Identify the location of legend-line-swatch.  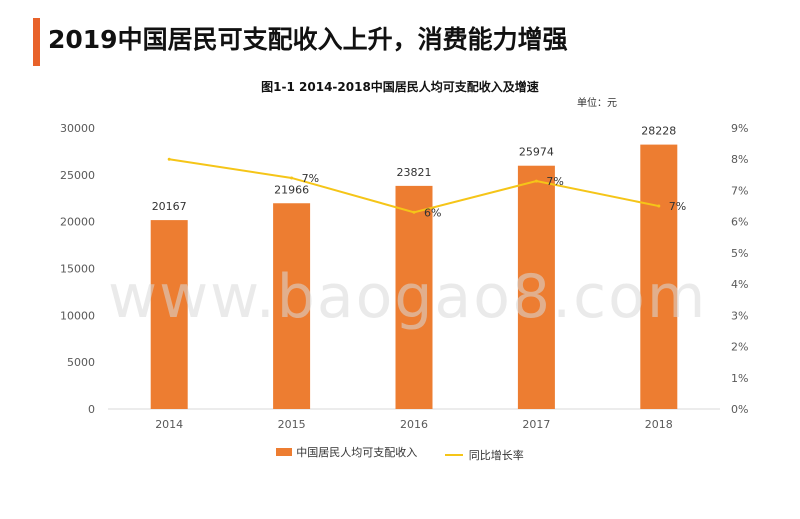
(453, 455).